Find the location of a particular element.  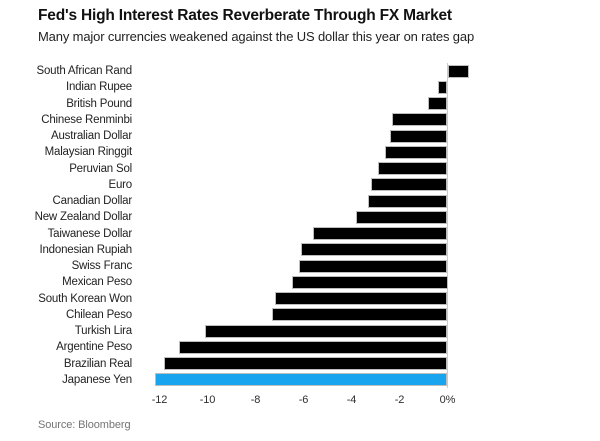

category-label: Argentine Peso is located at coordinates (94, 347).